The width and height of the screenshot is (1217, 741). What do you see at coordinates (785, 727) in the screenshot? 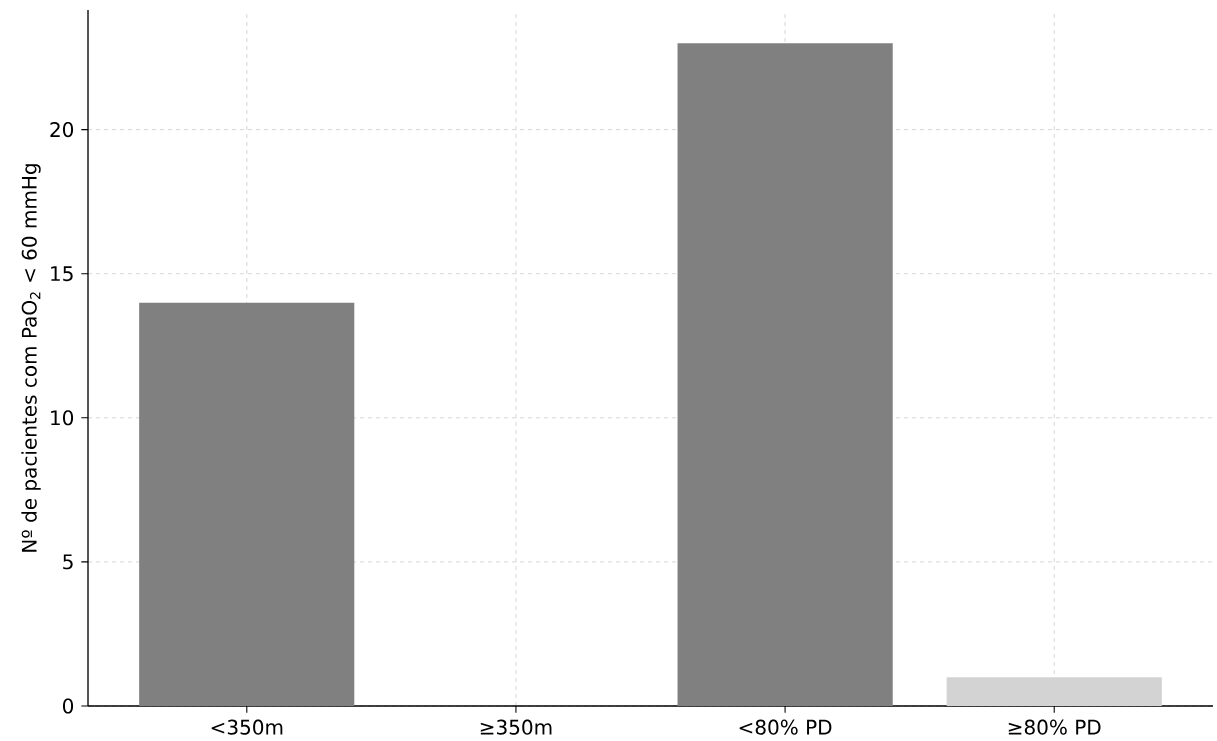
I see `x-tick-label: <80% PD` at bounding box center [785, 727].